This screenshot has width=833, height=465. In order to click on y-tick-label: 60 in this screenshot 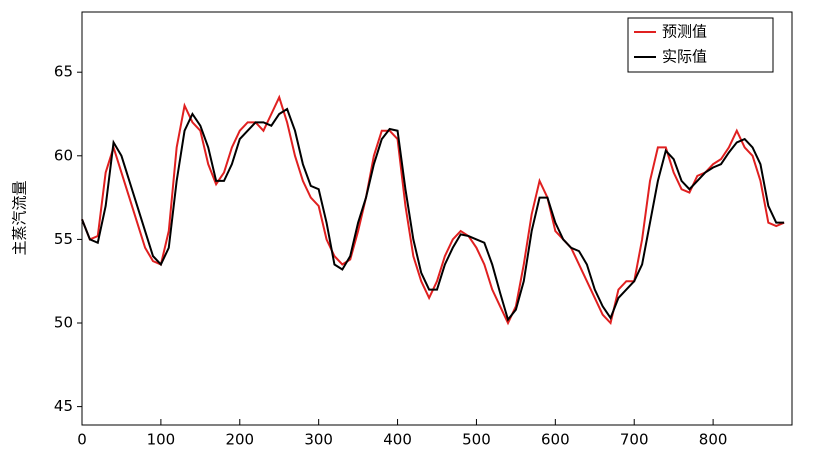, I will do `click(63, 155)`.